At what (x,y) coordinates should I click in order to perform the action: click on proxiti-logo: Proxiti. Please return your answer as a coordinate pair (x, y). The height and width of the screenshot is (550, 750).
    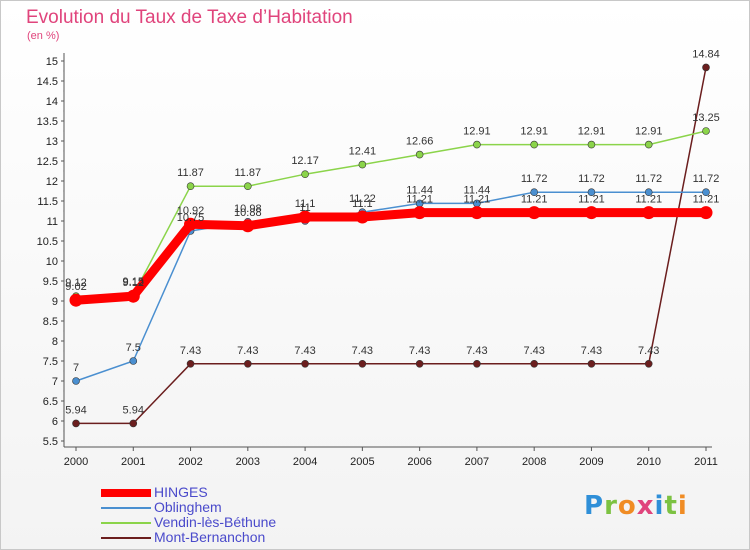
    Looking at the image, I should click on (636, 506).